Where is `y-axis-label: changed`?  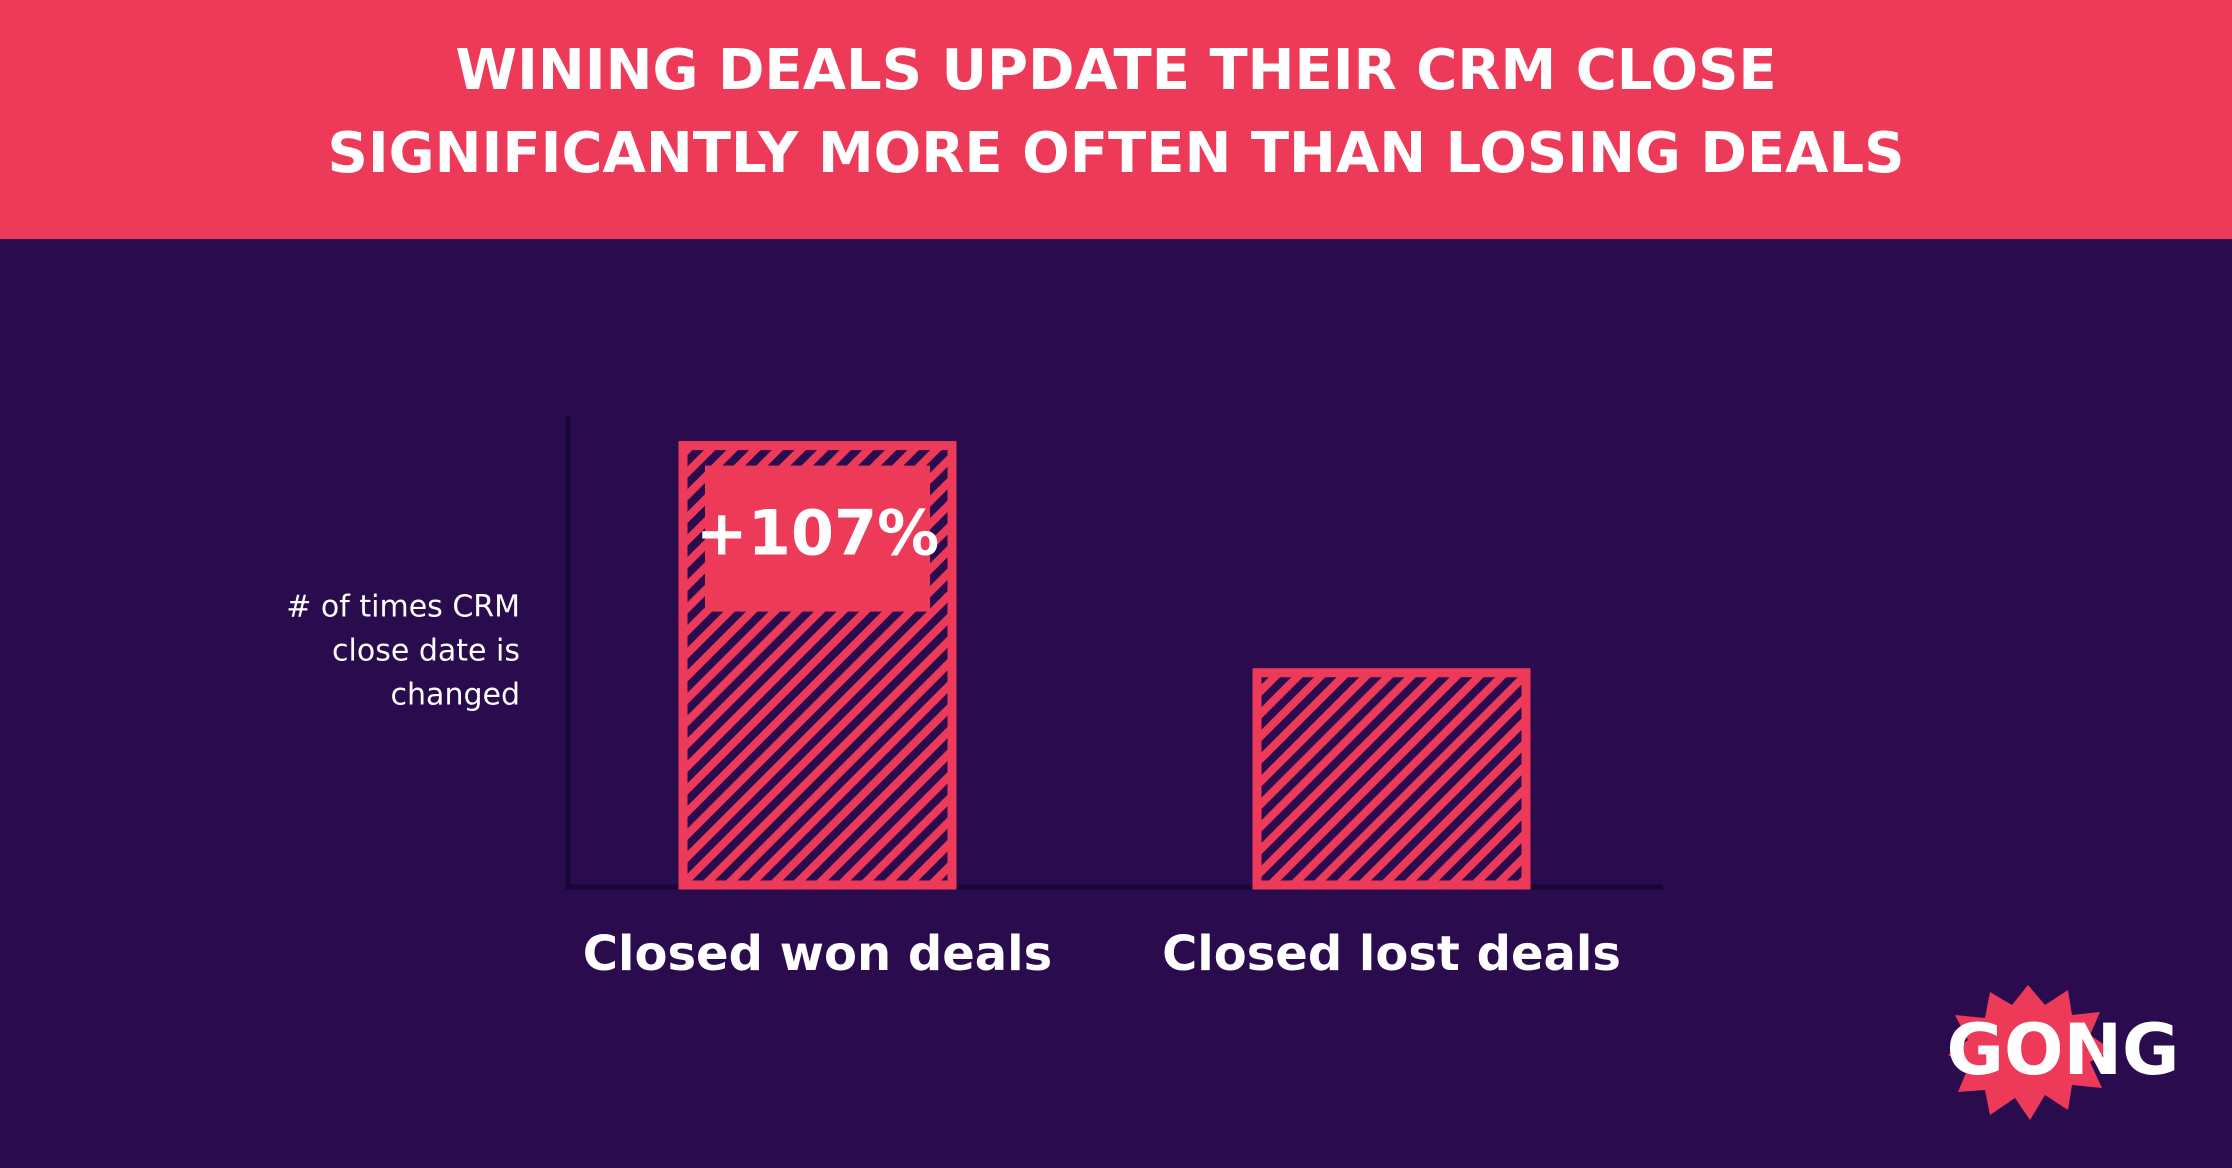 y-axis-label: changed is located at coordinates (455, 695).